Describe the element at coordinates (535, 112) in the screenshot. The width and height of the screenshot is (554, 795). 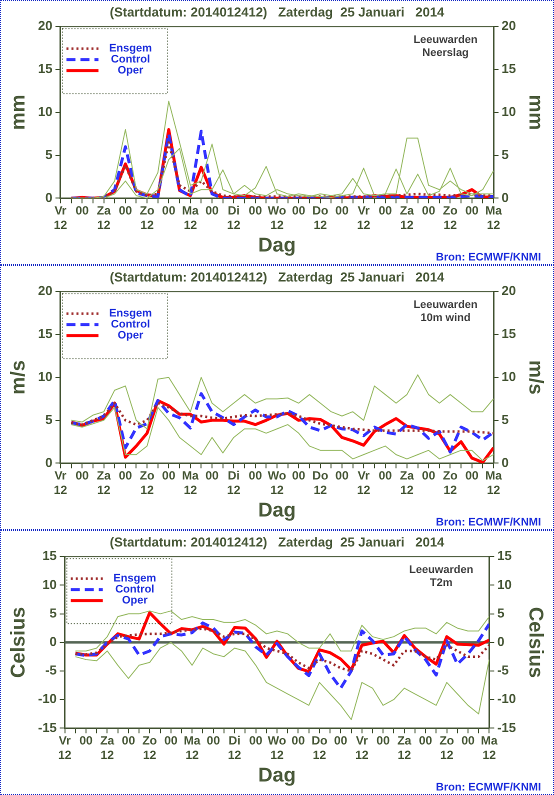
I see `y2-axis-title: mm` at that location.